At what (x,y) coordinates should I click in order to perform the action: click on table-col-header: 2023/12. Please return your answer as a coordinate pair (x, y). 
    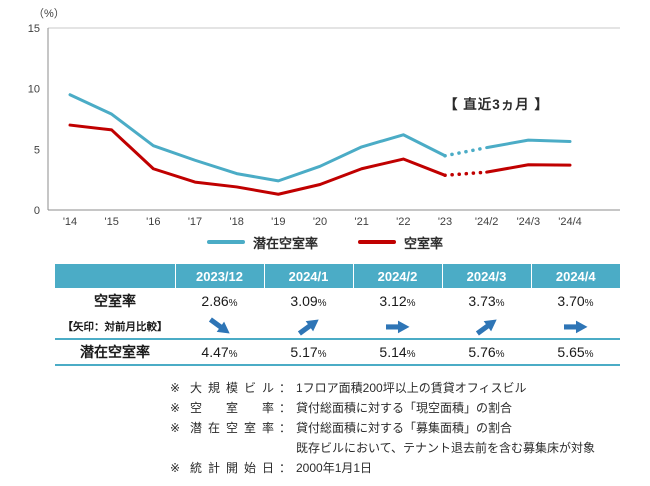
    Looking at the image, I should click on (220, 276).